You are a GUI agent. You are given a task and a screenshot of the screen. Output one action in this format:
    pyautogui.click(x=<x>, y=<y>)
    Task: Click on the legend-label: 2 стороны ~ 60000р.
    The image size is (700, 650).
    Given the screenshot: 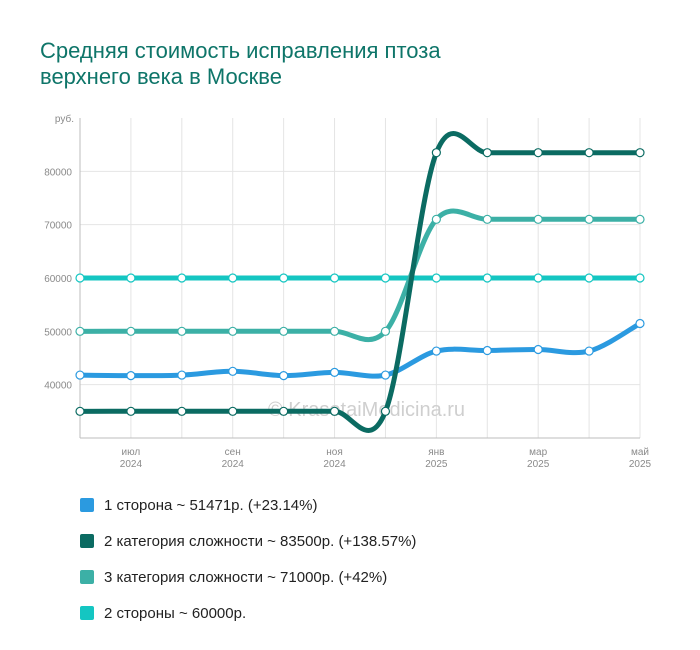 What is the action you would take?
    pyautogui.click(x=175, y=613)
    